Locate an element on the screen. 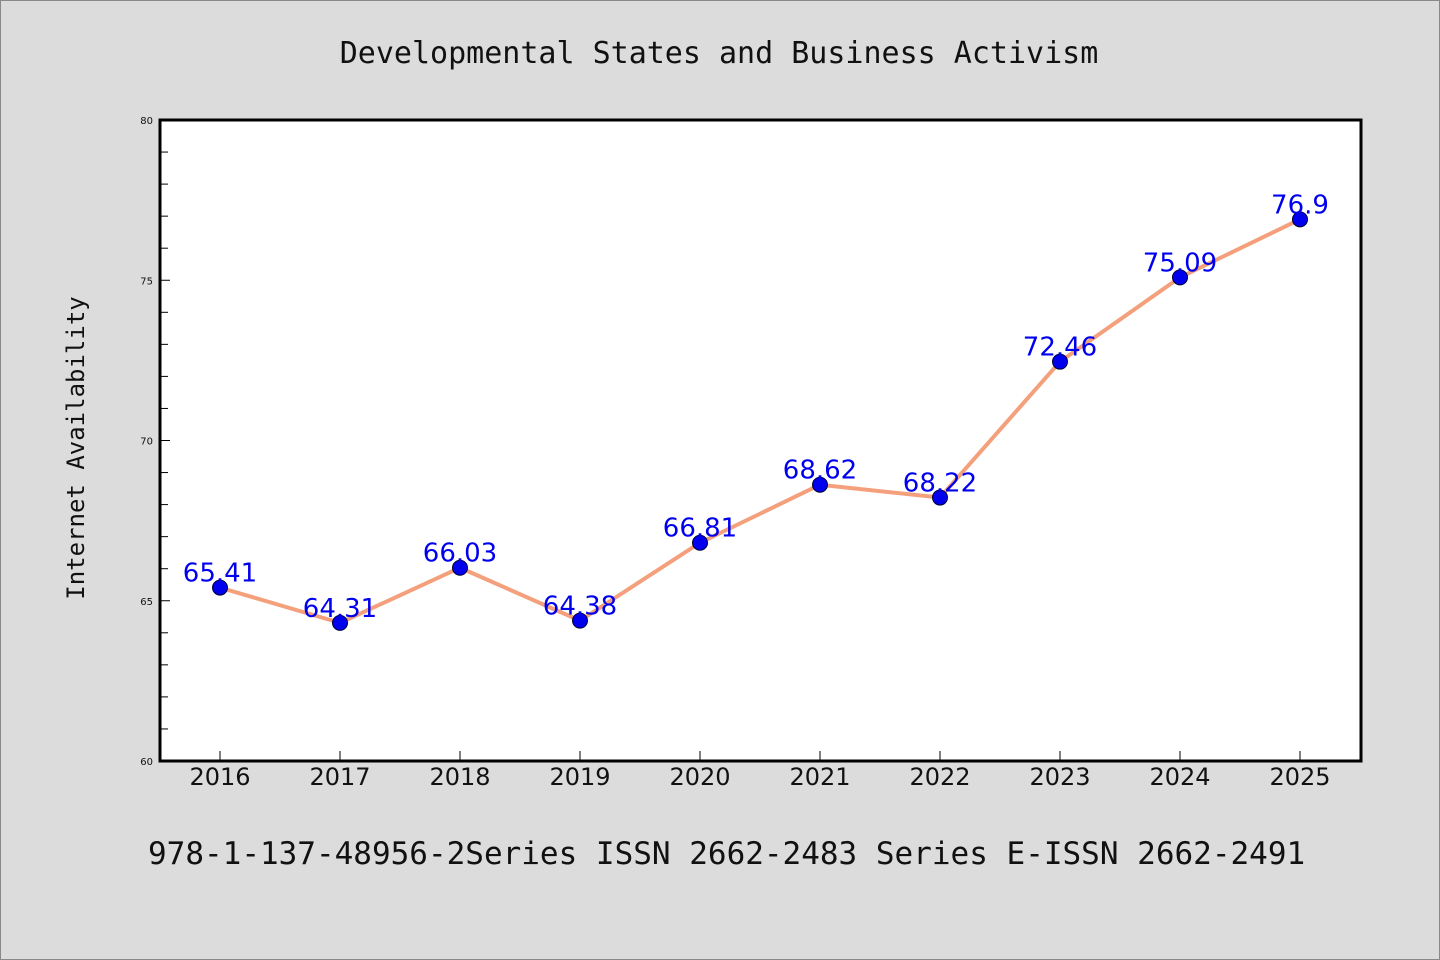 Image resolution: width=1440 pixels, height=960 pixels. y-axis: 60 65 70 75 80 is located at coordinates (155, 442).